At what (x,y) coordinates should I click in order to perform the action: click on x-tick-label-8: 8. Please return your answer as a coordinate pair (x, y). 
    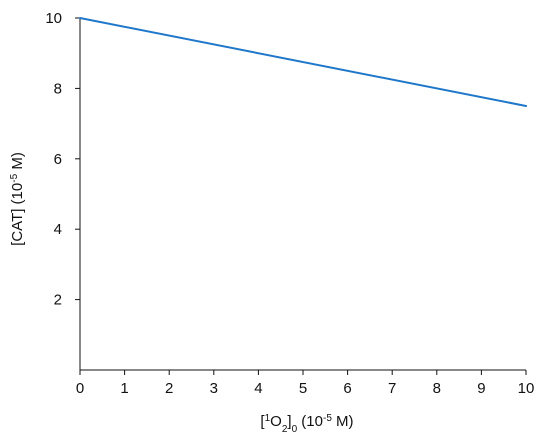
    Looking at the image, I should click on (437, 388).